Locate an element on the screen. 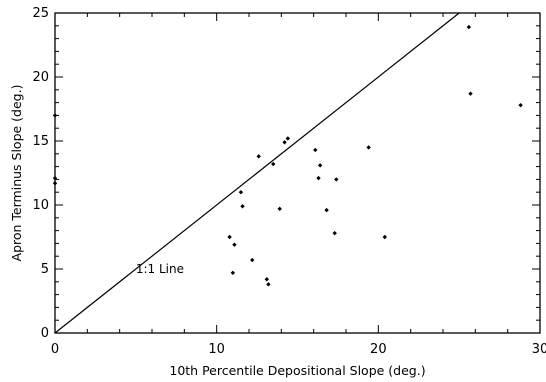 This screenshot has height=382, width=546. y-tick-label: 20 is located at coordinates (40, 77).